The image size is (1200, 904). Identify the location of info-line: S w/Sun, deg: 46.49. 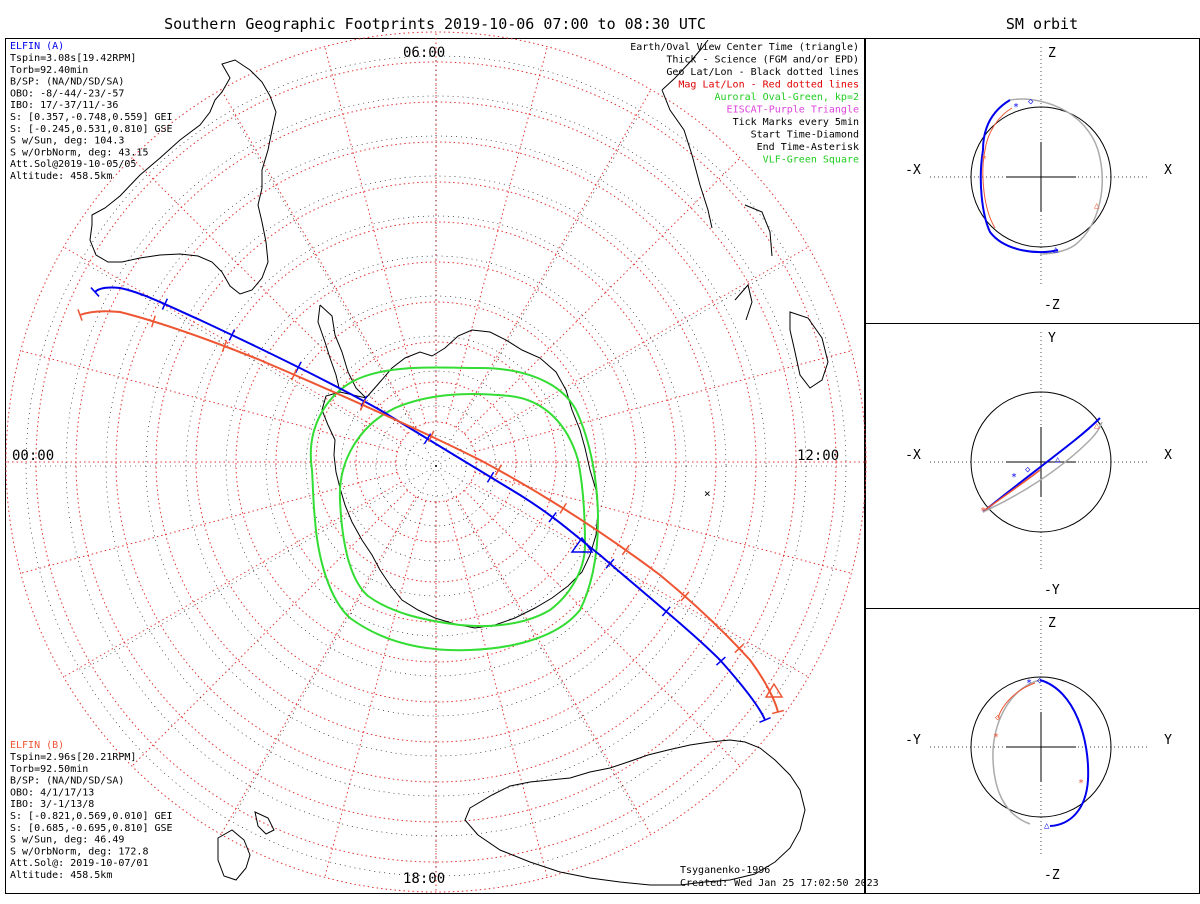
(67, 840).